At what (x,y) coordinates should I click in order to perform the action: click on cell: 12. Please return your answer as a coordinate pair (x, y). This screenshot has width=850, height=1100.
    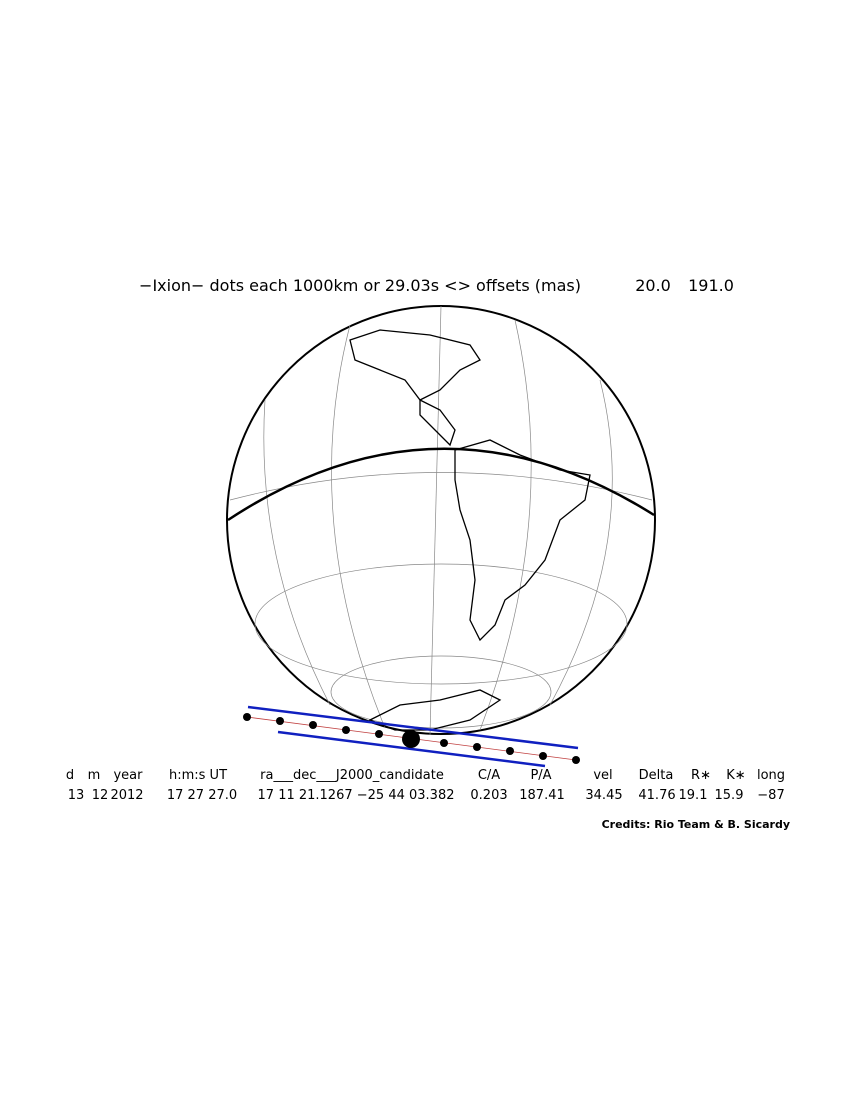
    Looking at the image, I should click on (100, 795).